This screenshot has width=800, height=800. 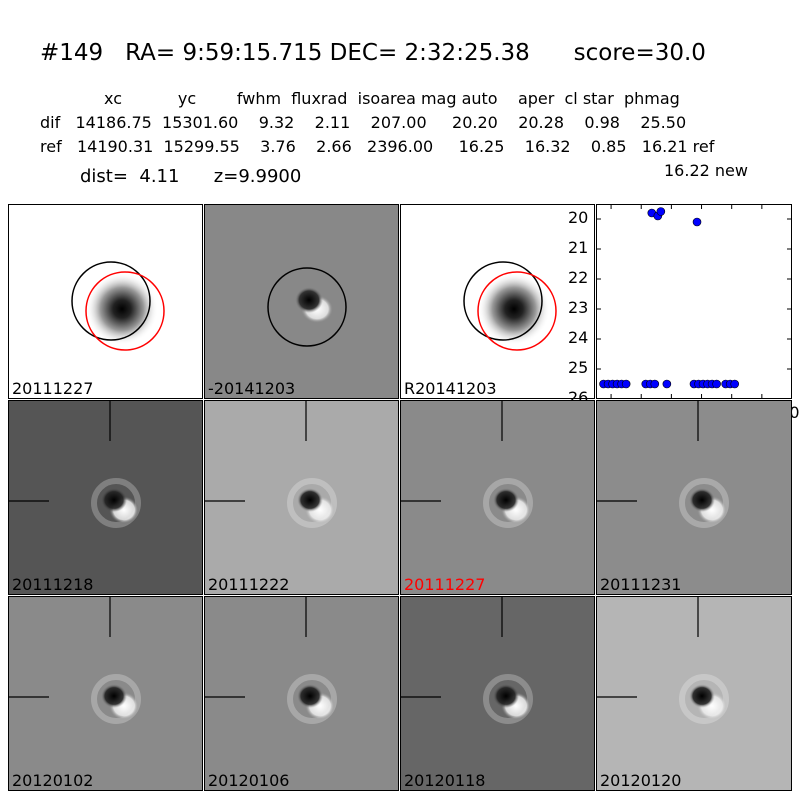 What do you see at coordinates (249, 584) in the screenshot?
I see `panel-date-label: 20111222` at bounding box center [249, 584].